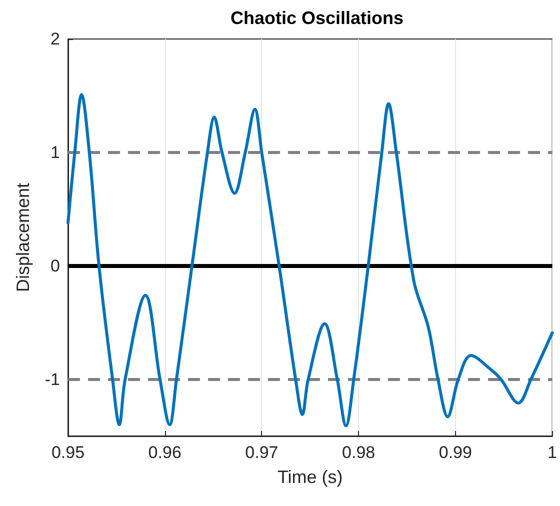 Image resolution: width=560 pixels, height=506 pixels. What do you see at coordinates (165, 452) in the screenshot?
I see `x-tick-label: 0.96` at bounding box center [165, 452].